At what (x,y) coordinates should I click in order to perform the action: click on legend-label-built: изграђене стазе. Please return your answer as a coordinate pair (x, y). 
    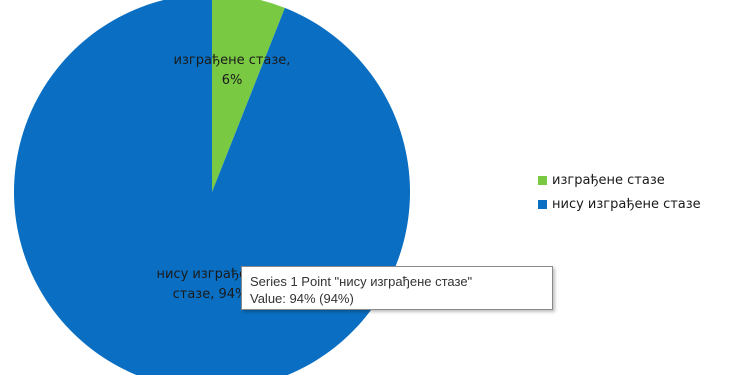
    Looking at the image, I should click on (608, 180).